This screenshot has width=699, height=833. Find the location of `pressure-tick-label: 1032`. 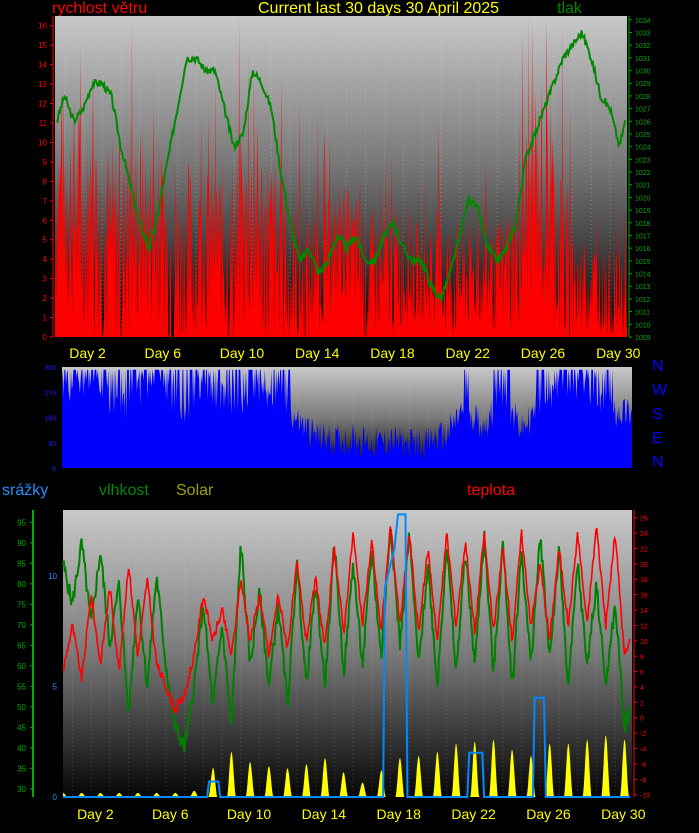

pressure-tick-label: 1032 is located at coordinates (643, 46).